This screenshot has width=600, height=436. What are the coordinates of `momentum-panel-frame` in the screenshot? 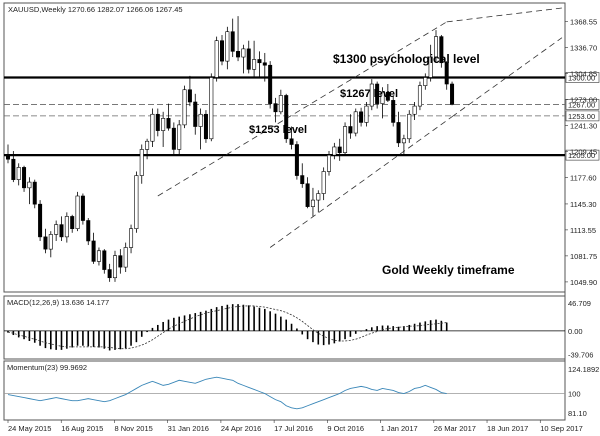 It's located at (284, 390).